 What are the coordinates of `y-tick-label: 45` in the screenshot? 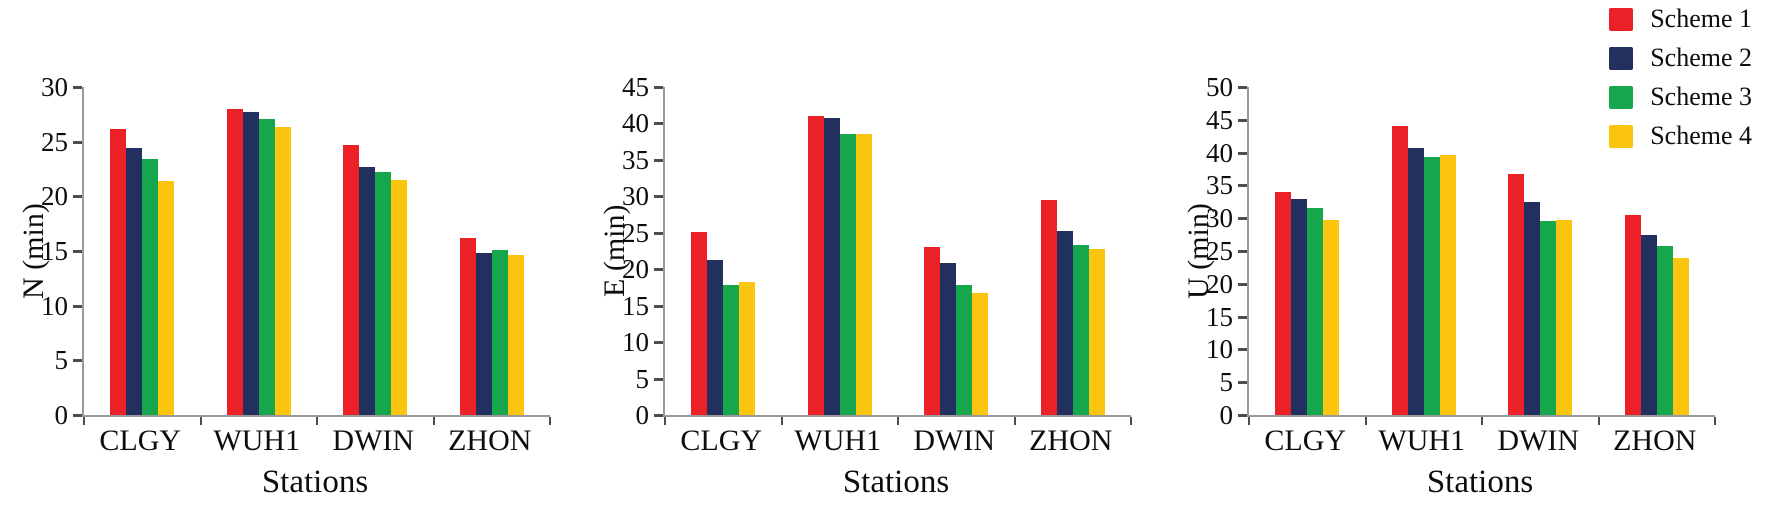 It's located at (635, 87).